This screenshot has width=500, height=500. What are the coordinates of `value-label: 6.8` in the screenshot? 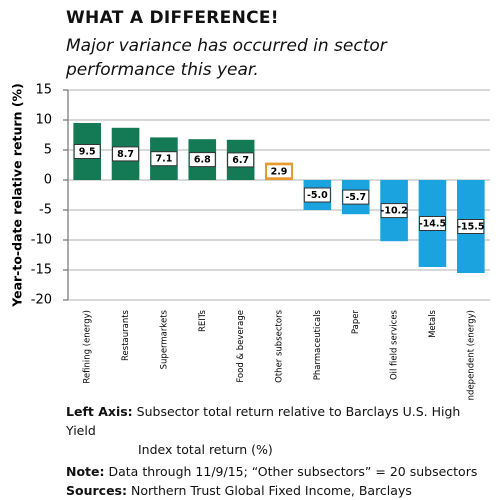 It's located at (202, 160).